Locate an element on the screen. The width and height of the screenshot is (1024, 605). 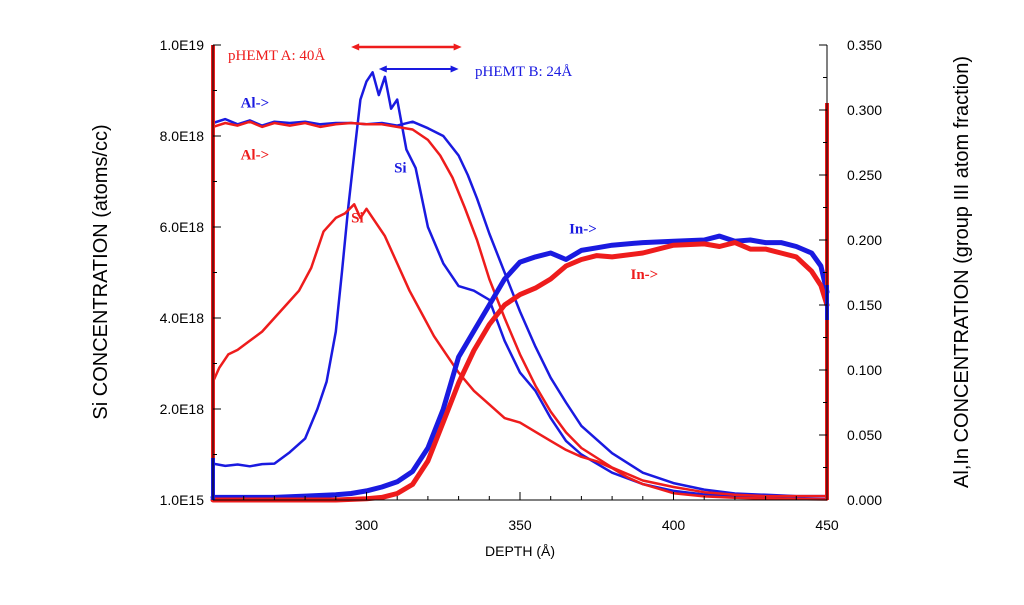
y-right-tick-label: 0.050 is located at coordinates (864, 435).